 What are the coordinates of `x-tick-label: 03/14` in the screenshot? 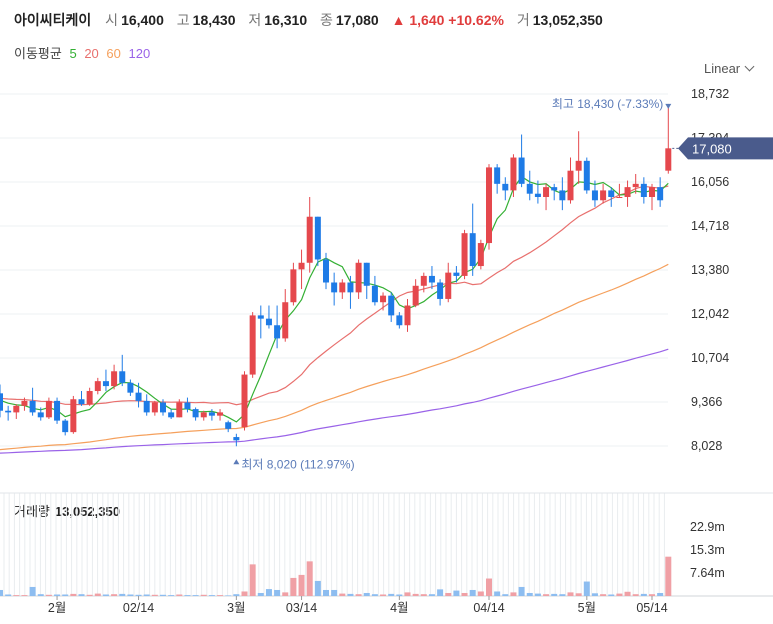 It's located at (301, 608).